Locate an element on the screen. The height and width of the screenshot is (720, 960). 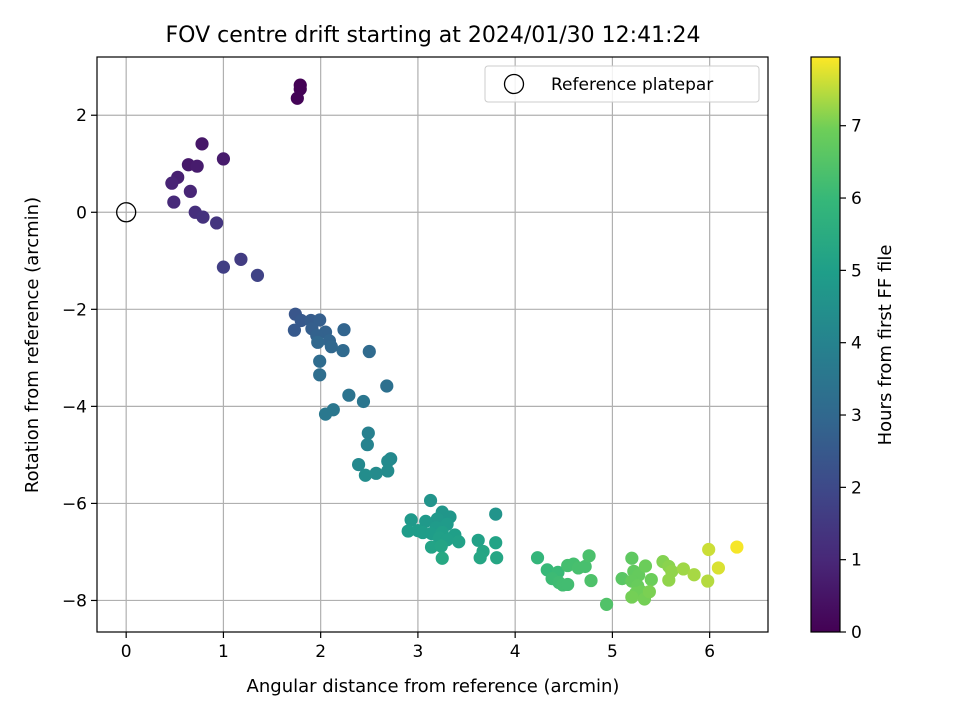
y-tick-label: 0 is located at coordinates (81, 213).